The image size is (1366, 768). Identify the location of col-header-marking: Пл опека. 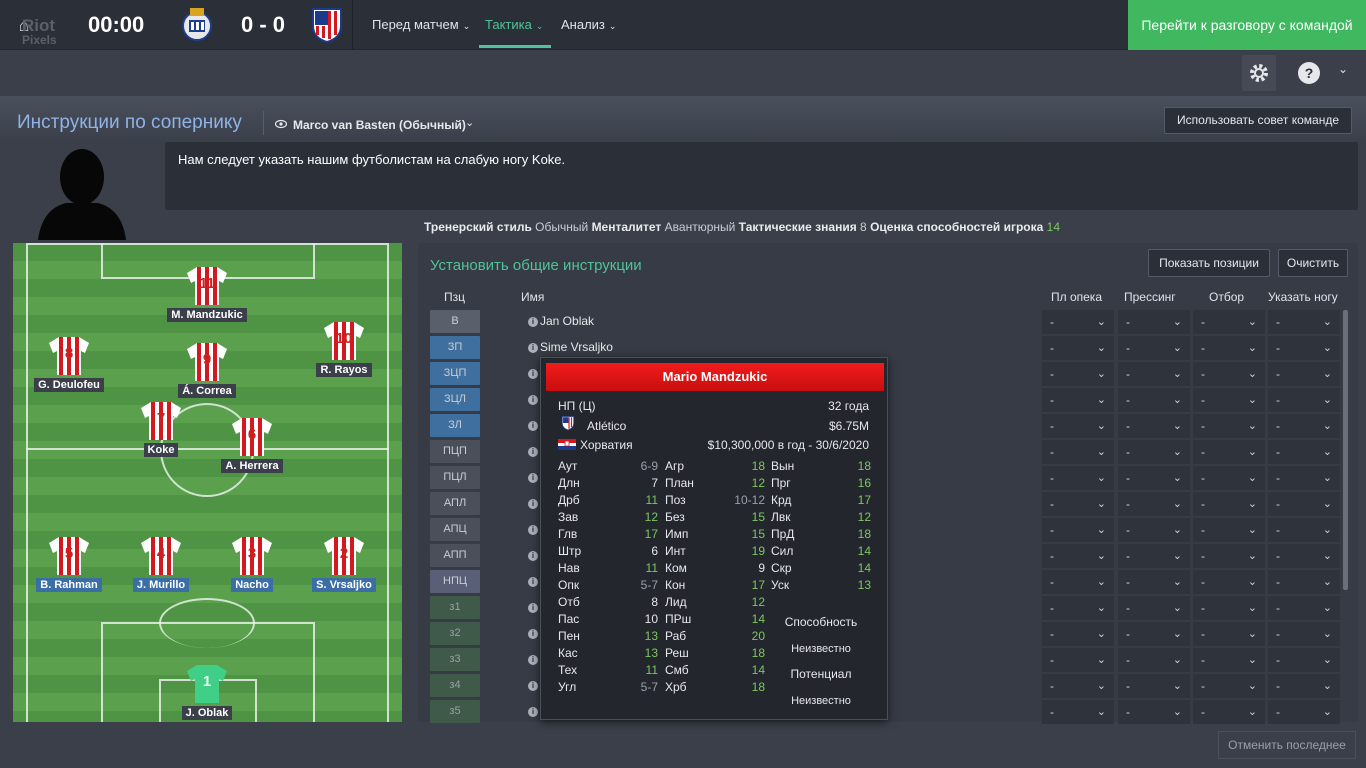
(1076, 297).